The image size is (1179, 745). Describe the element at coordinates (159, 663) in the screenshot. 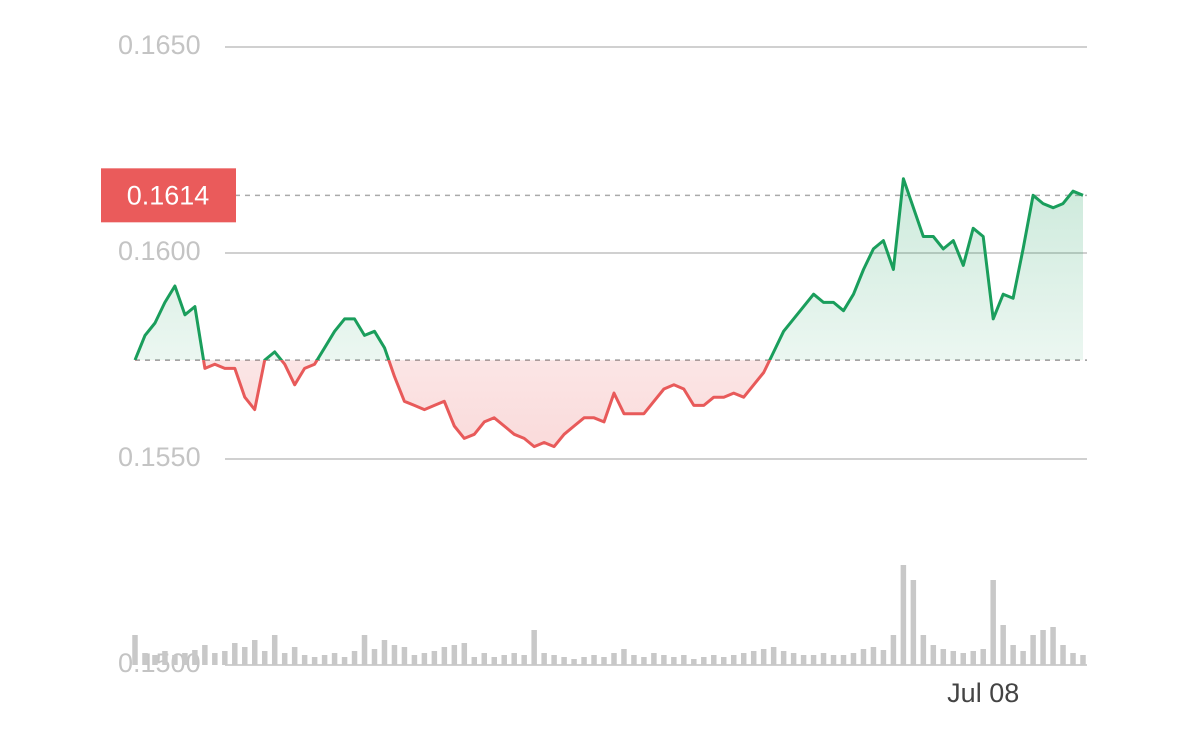

I see `y-tick-label: 0.1500` at that location.